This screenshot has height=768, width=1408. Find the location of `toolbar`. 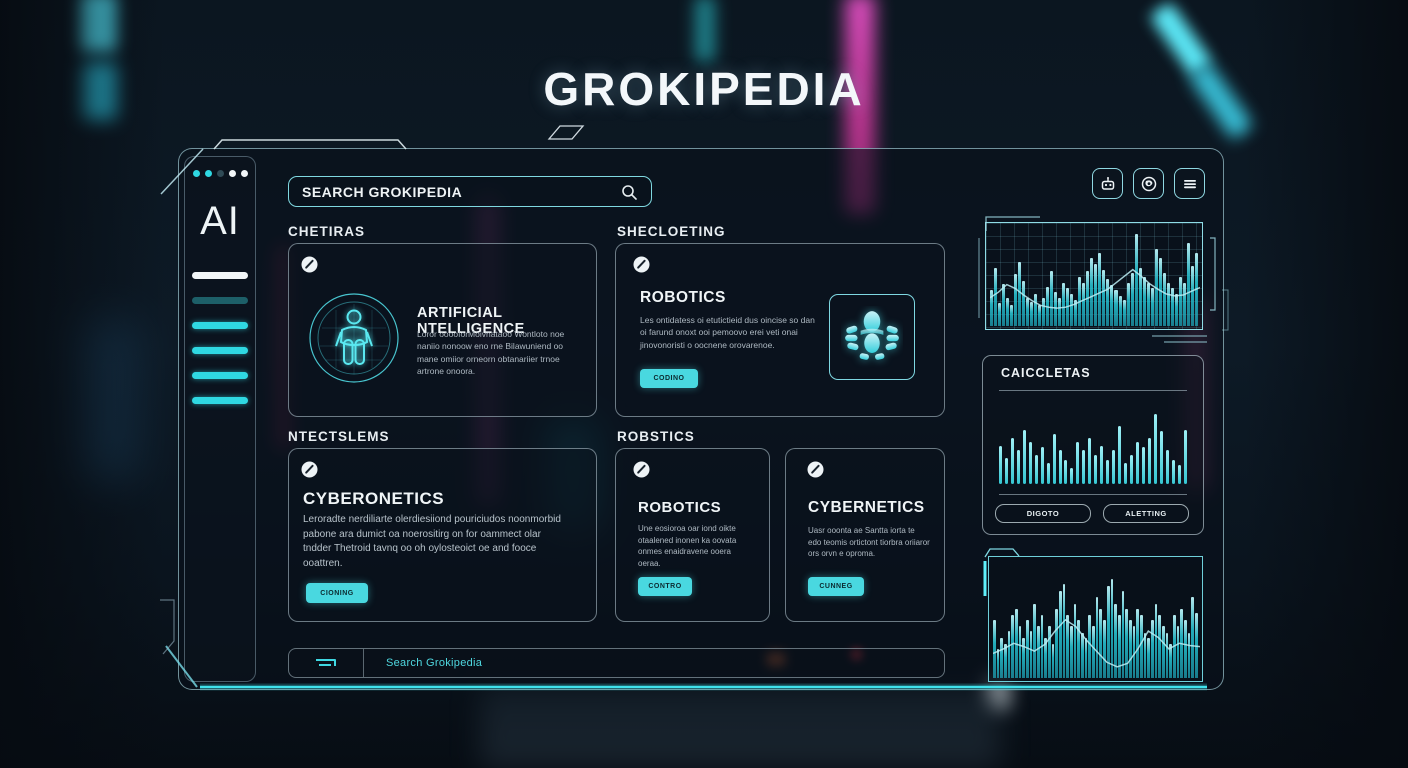

toolbar is located at coordinates (1148, 183).